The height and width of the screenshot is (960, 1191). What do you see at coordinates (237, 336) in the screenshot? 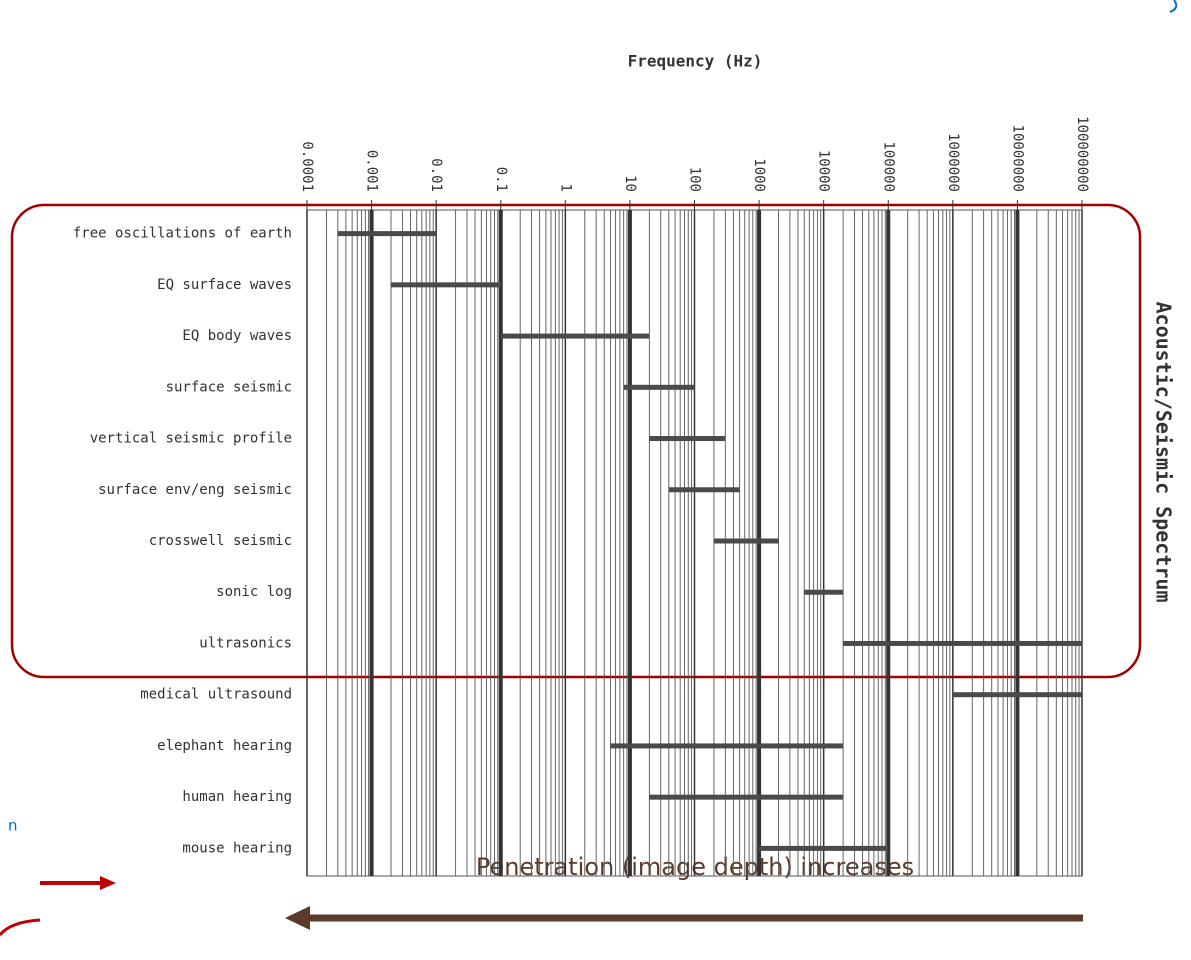
I see `y-tick-label: EQ body waves` at bounding box center [237, 336].